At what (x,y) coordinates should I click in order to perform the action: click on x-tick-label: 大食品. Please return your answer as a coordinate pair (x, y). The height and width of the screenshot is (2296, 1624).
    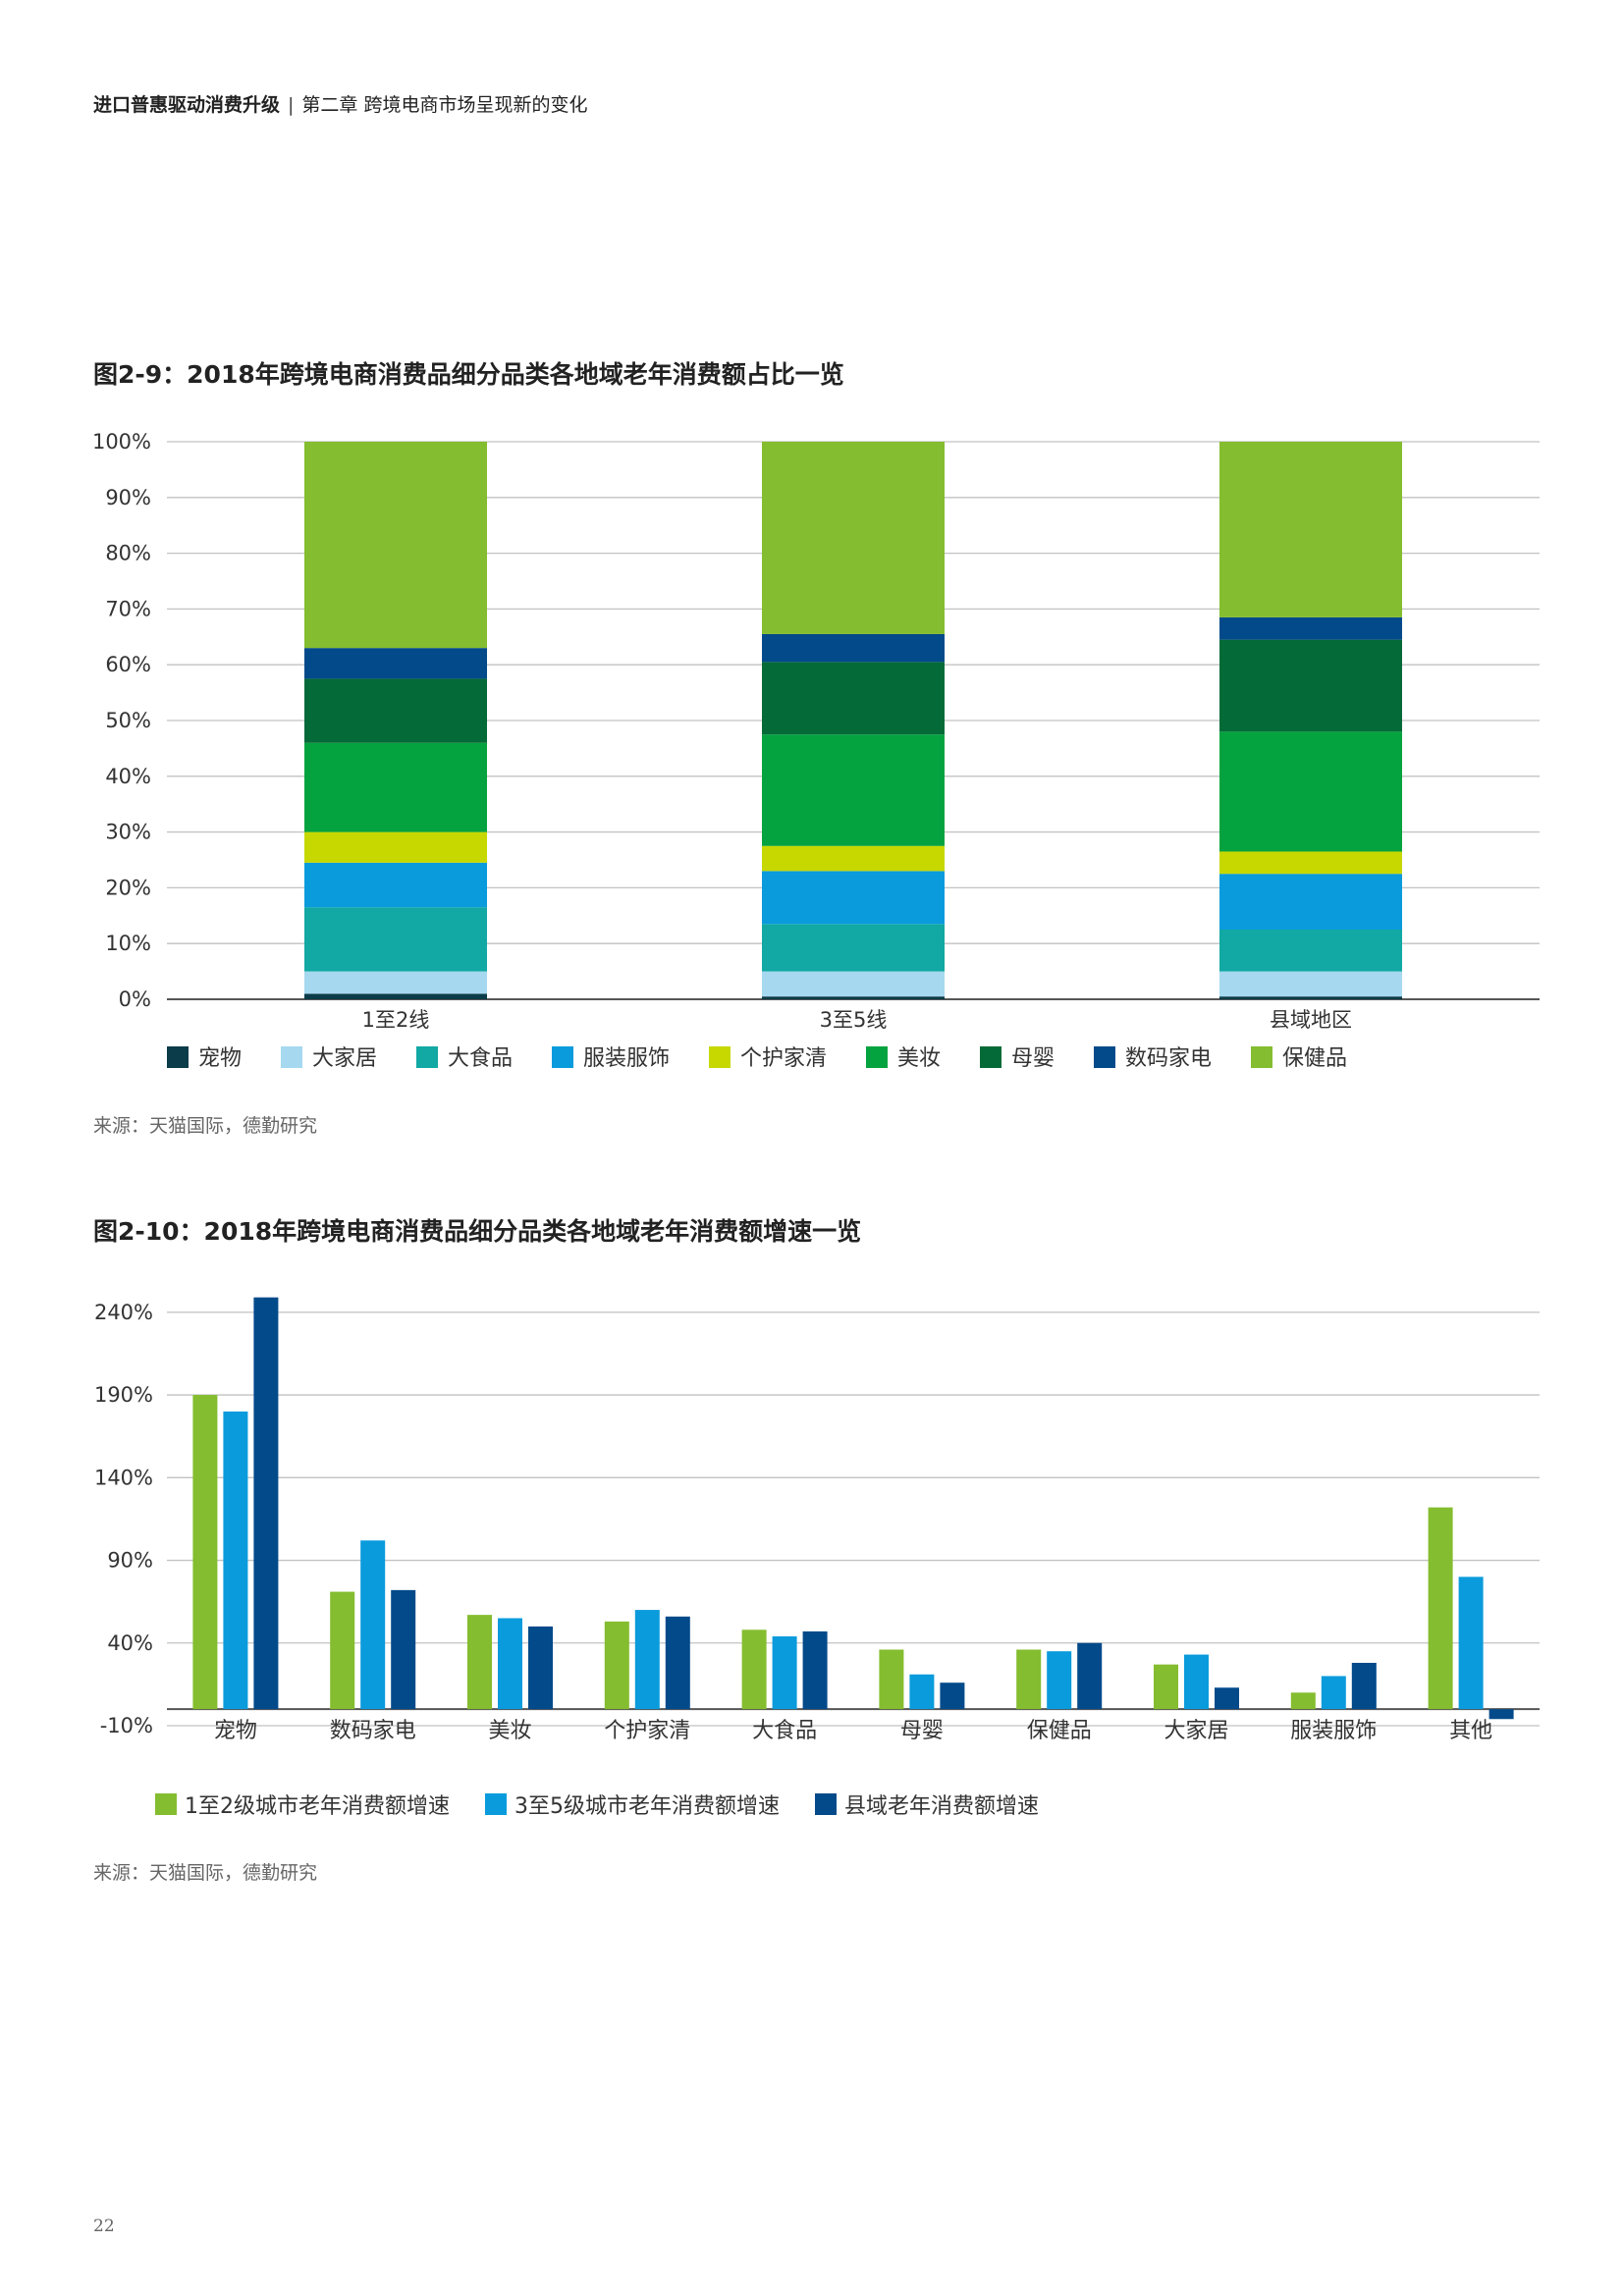
    Looking at the image, I should click on (784, 1731).